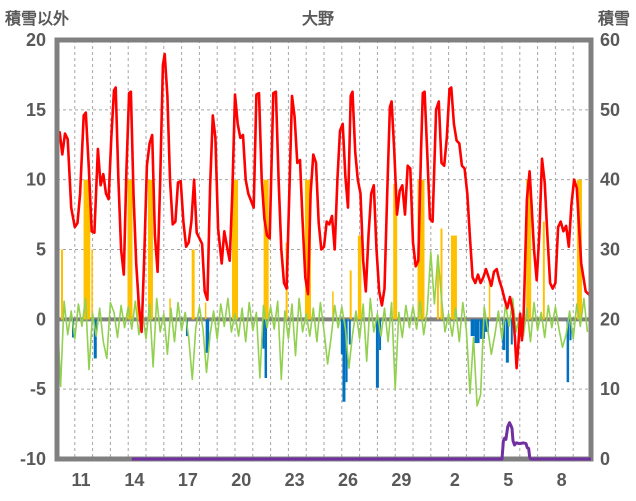 The height and width of the screenshot is (501, 636). Describe the element at coordinates (610, 110) in the screenshot. I see `right-tick-label: 50` at that location.